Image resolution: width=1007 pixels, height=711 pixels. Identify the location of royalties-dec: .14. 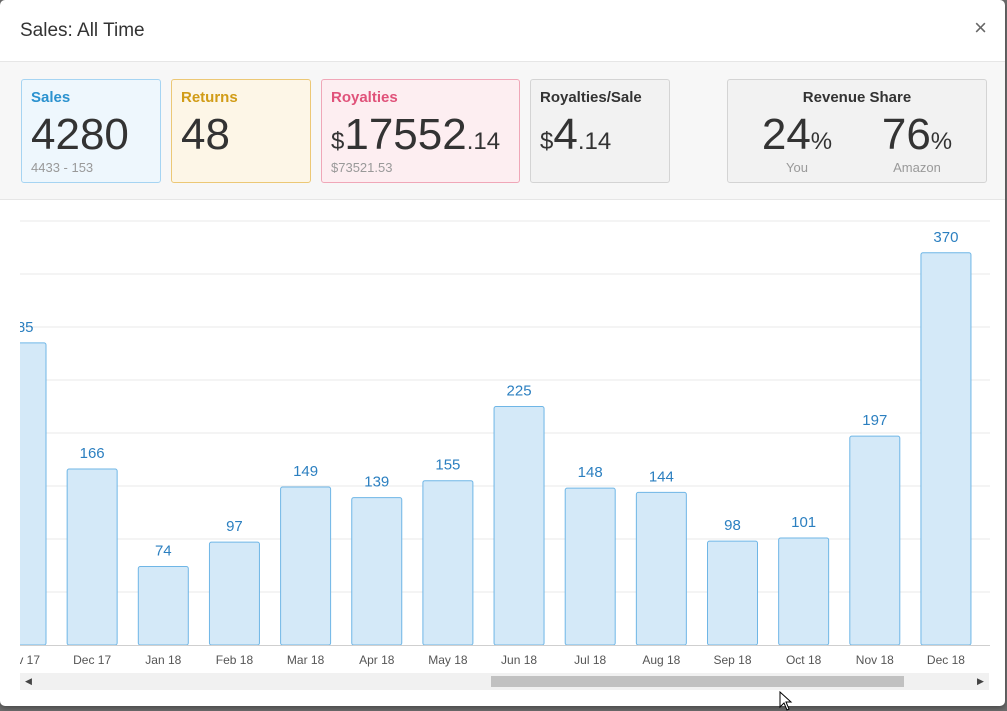
(483, 141).